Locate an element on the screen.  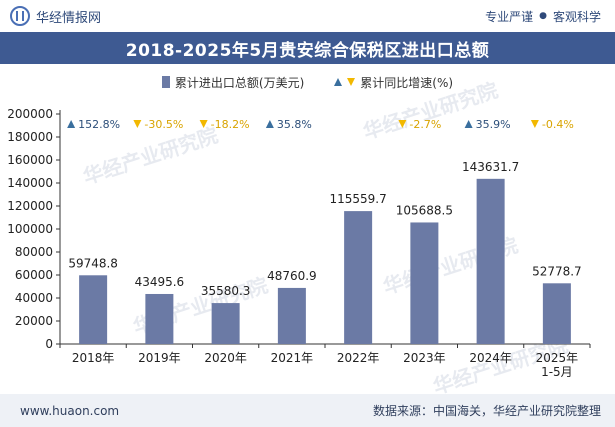
y-tick-label: 100000 is located at coordinates (30, 229).